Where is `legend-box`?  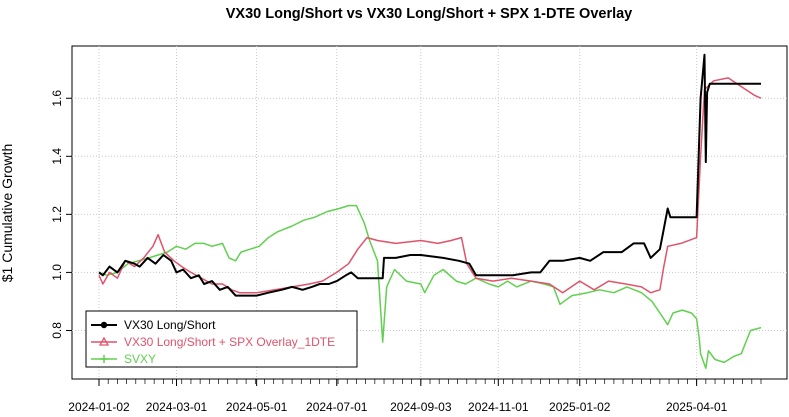 legend-box is located at coordinates (221, 339).